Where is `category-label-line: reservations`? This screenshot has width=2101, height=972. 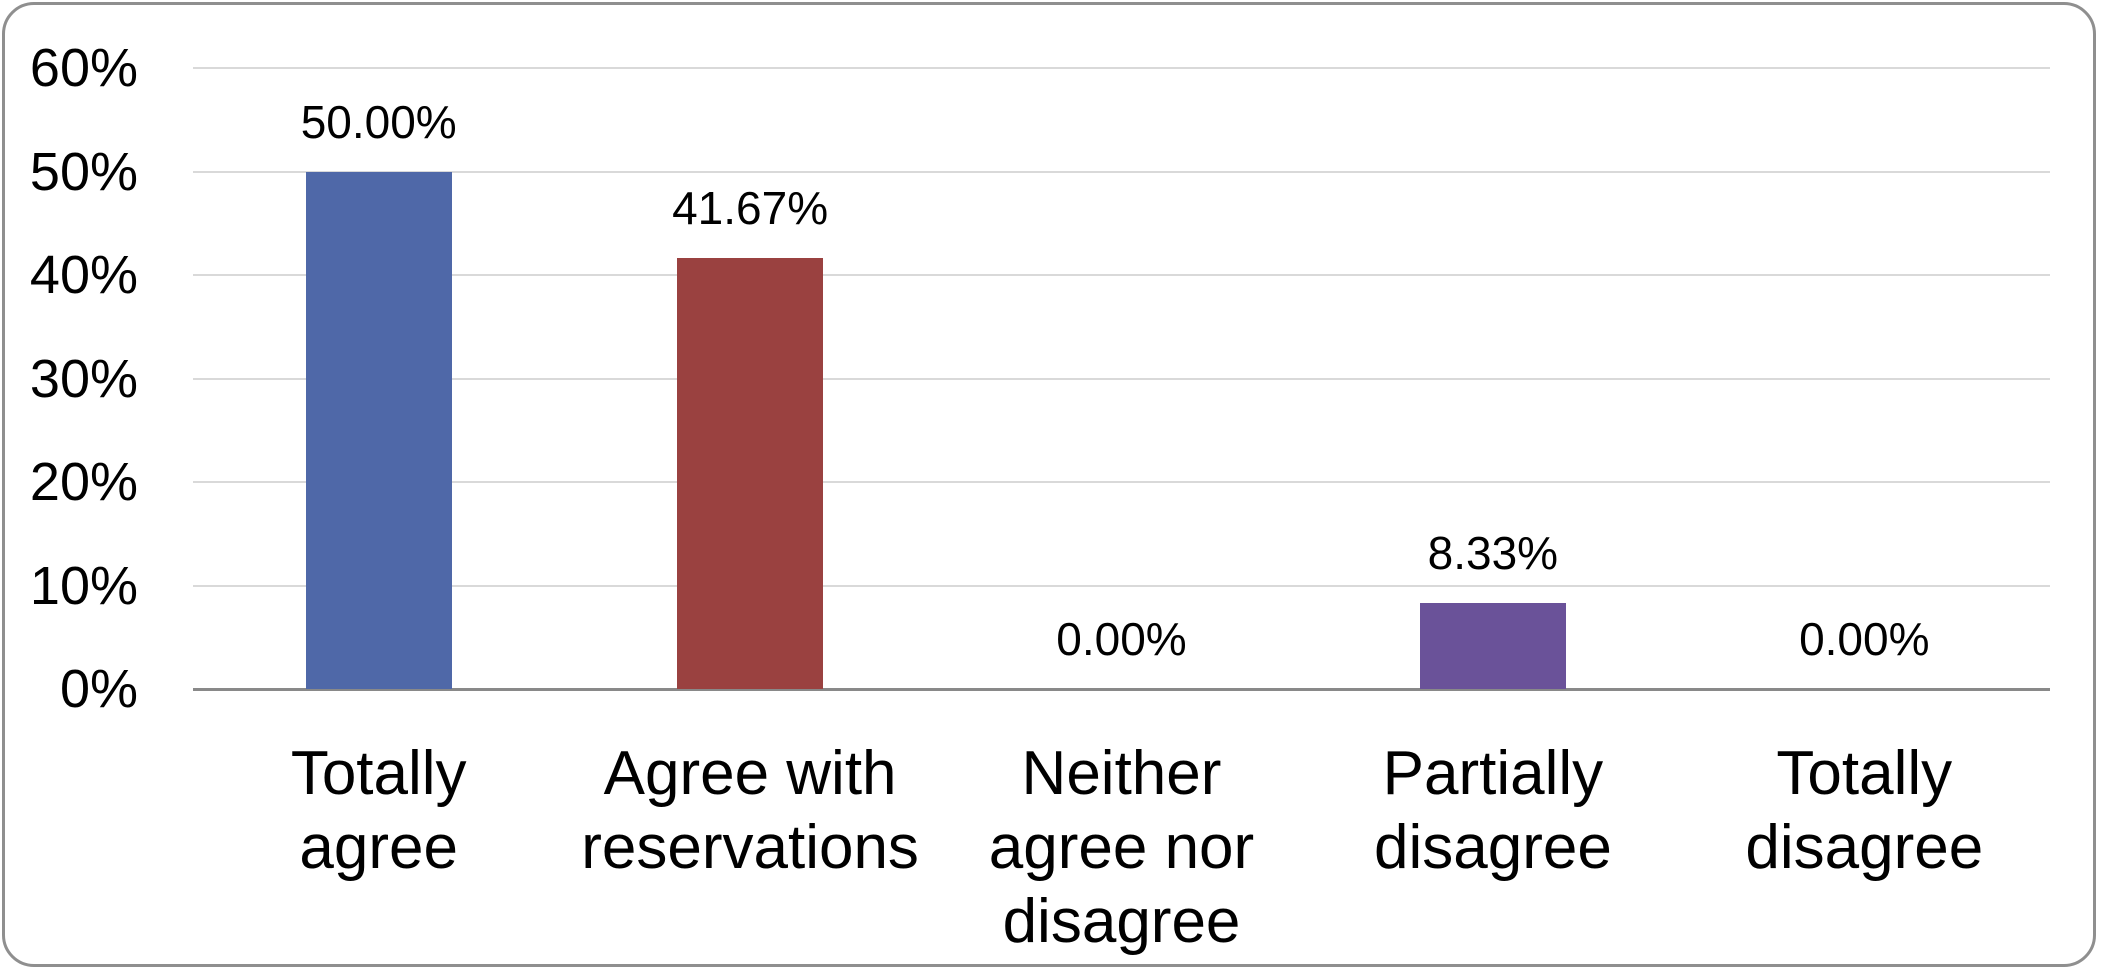 category-label-line: reservations is located at coordinates (750, 847).